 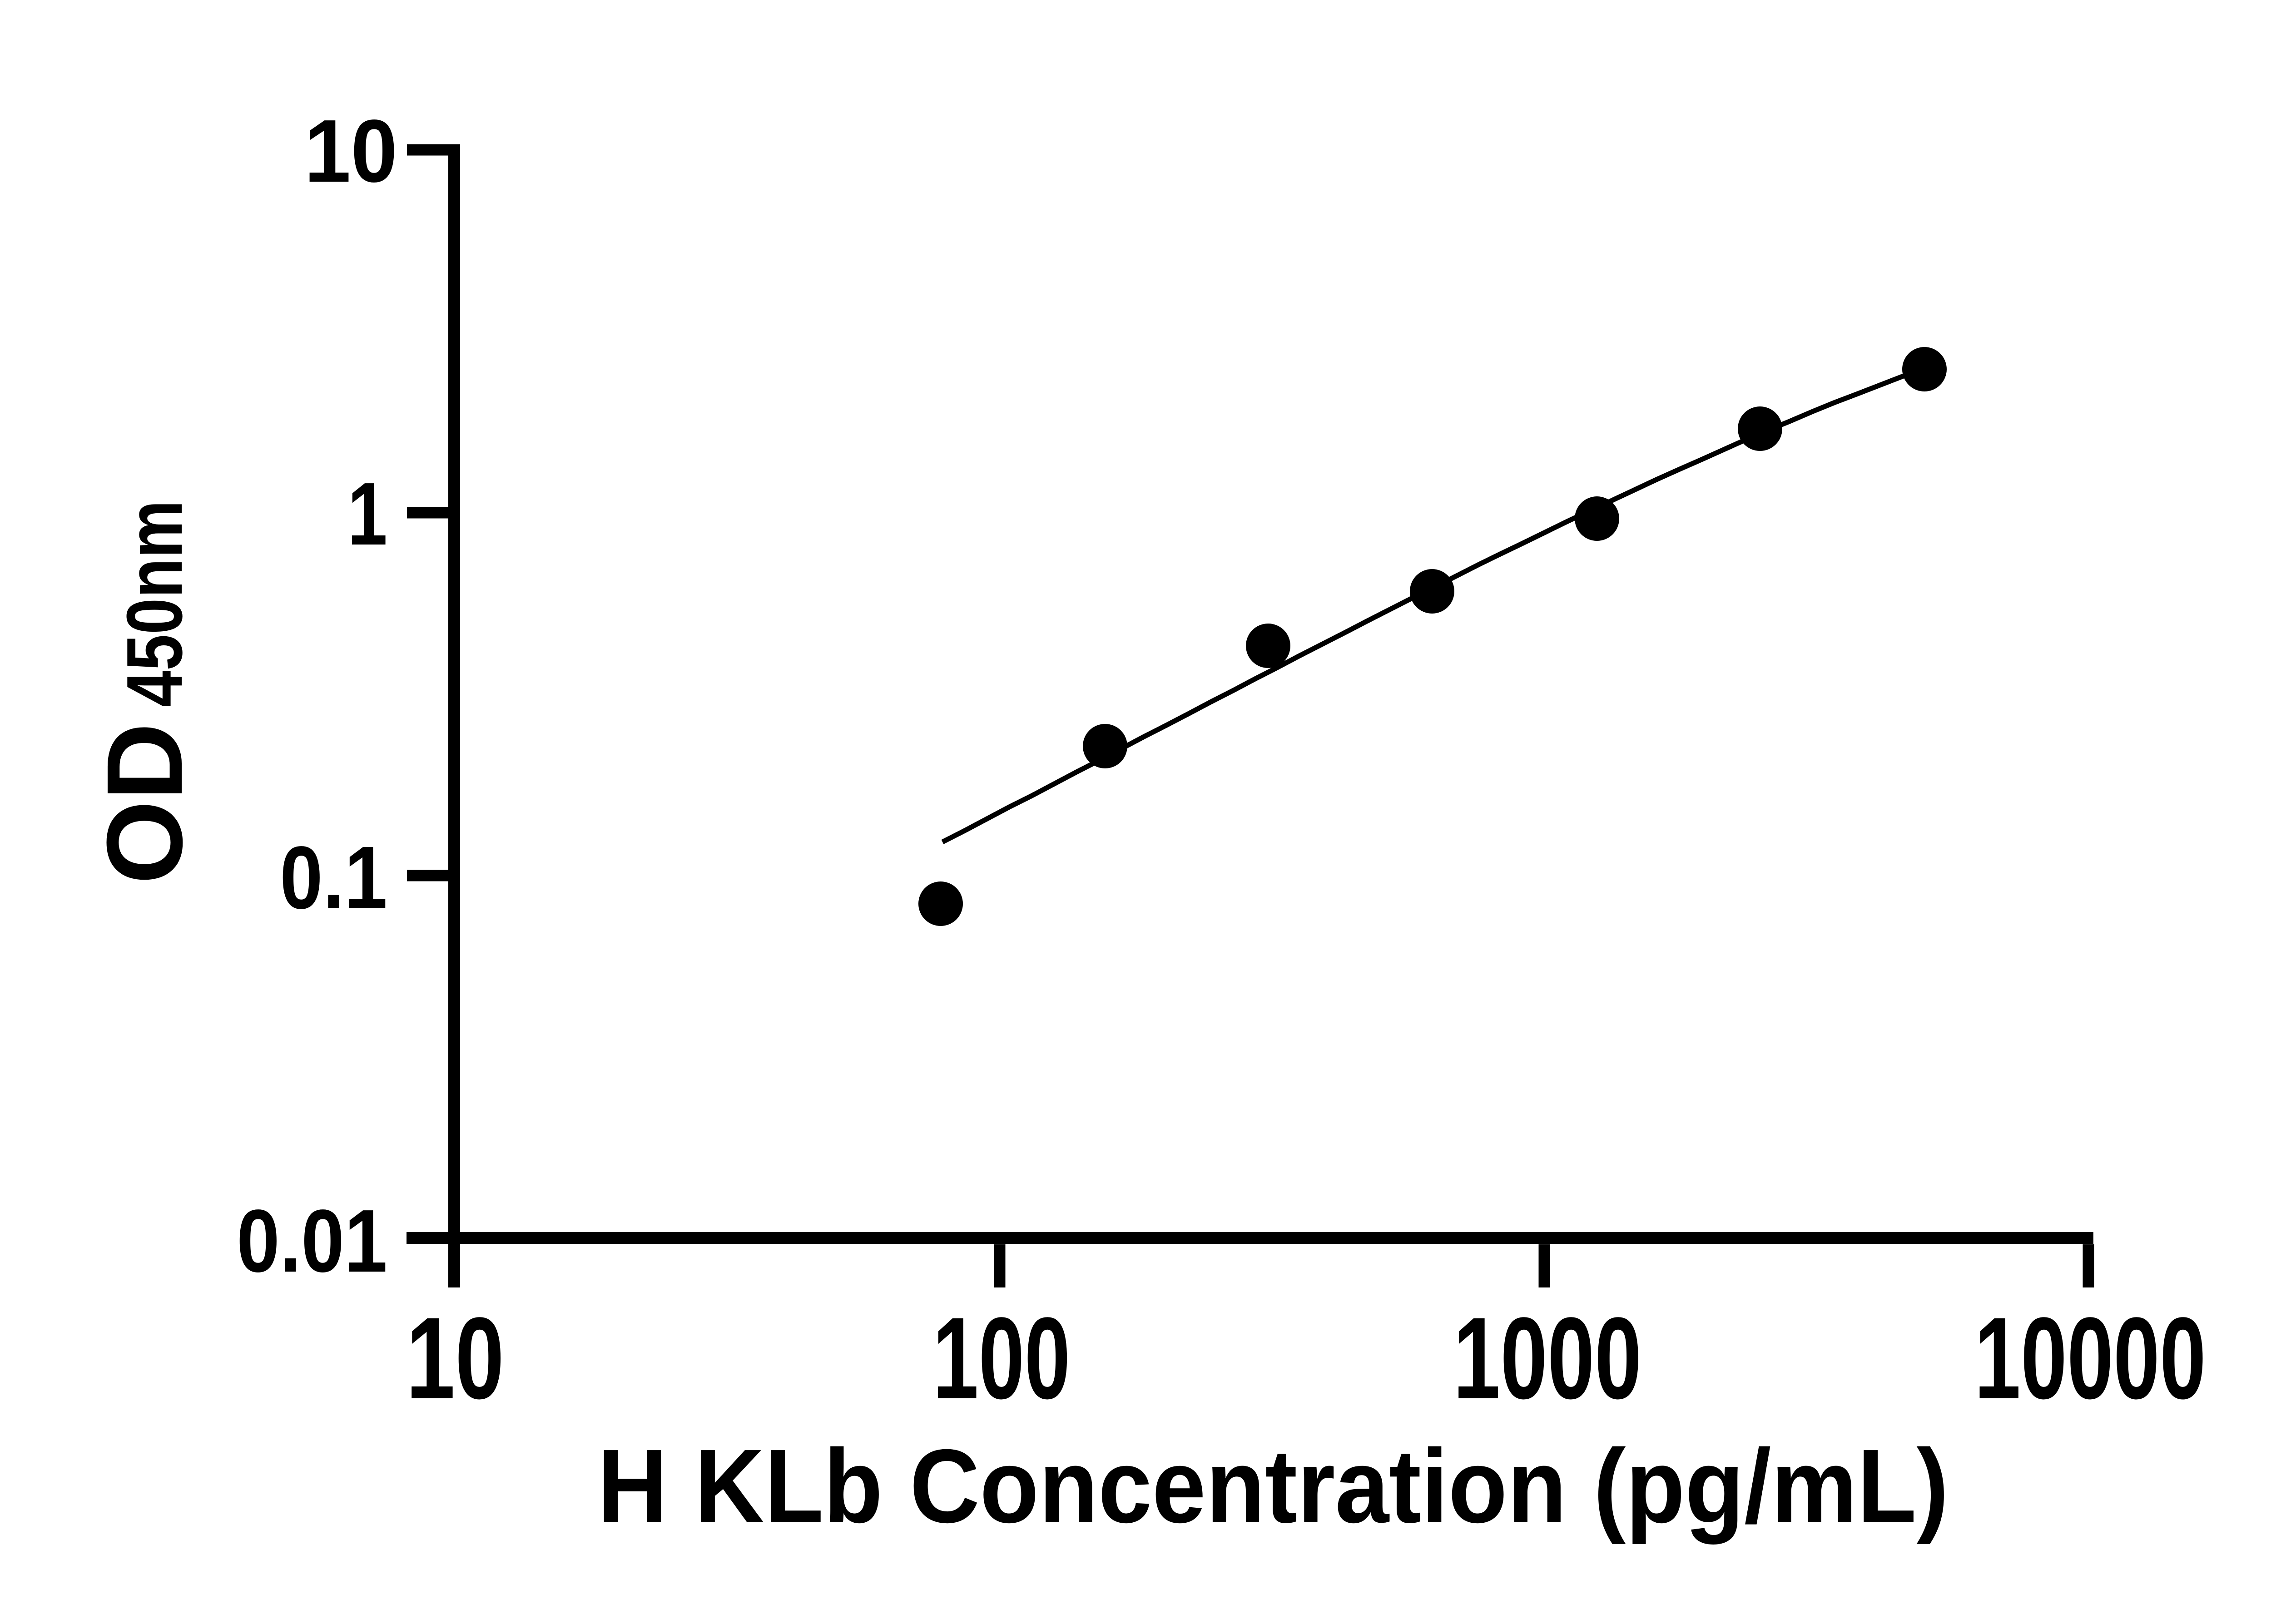 What do you see at coordinates (312, 1241) in the screenshot?
I see `svg-text: 0.01` at bounding box center [312, 1241].